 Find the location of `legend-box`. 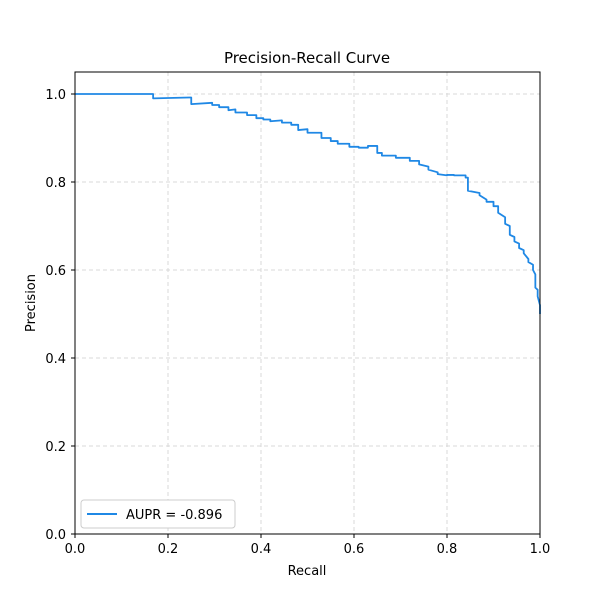

legend-box is located at coordinates (158, 514).